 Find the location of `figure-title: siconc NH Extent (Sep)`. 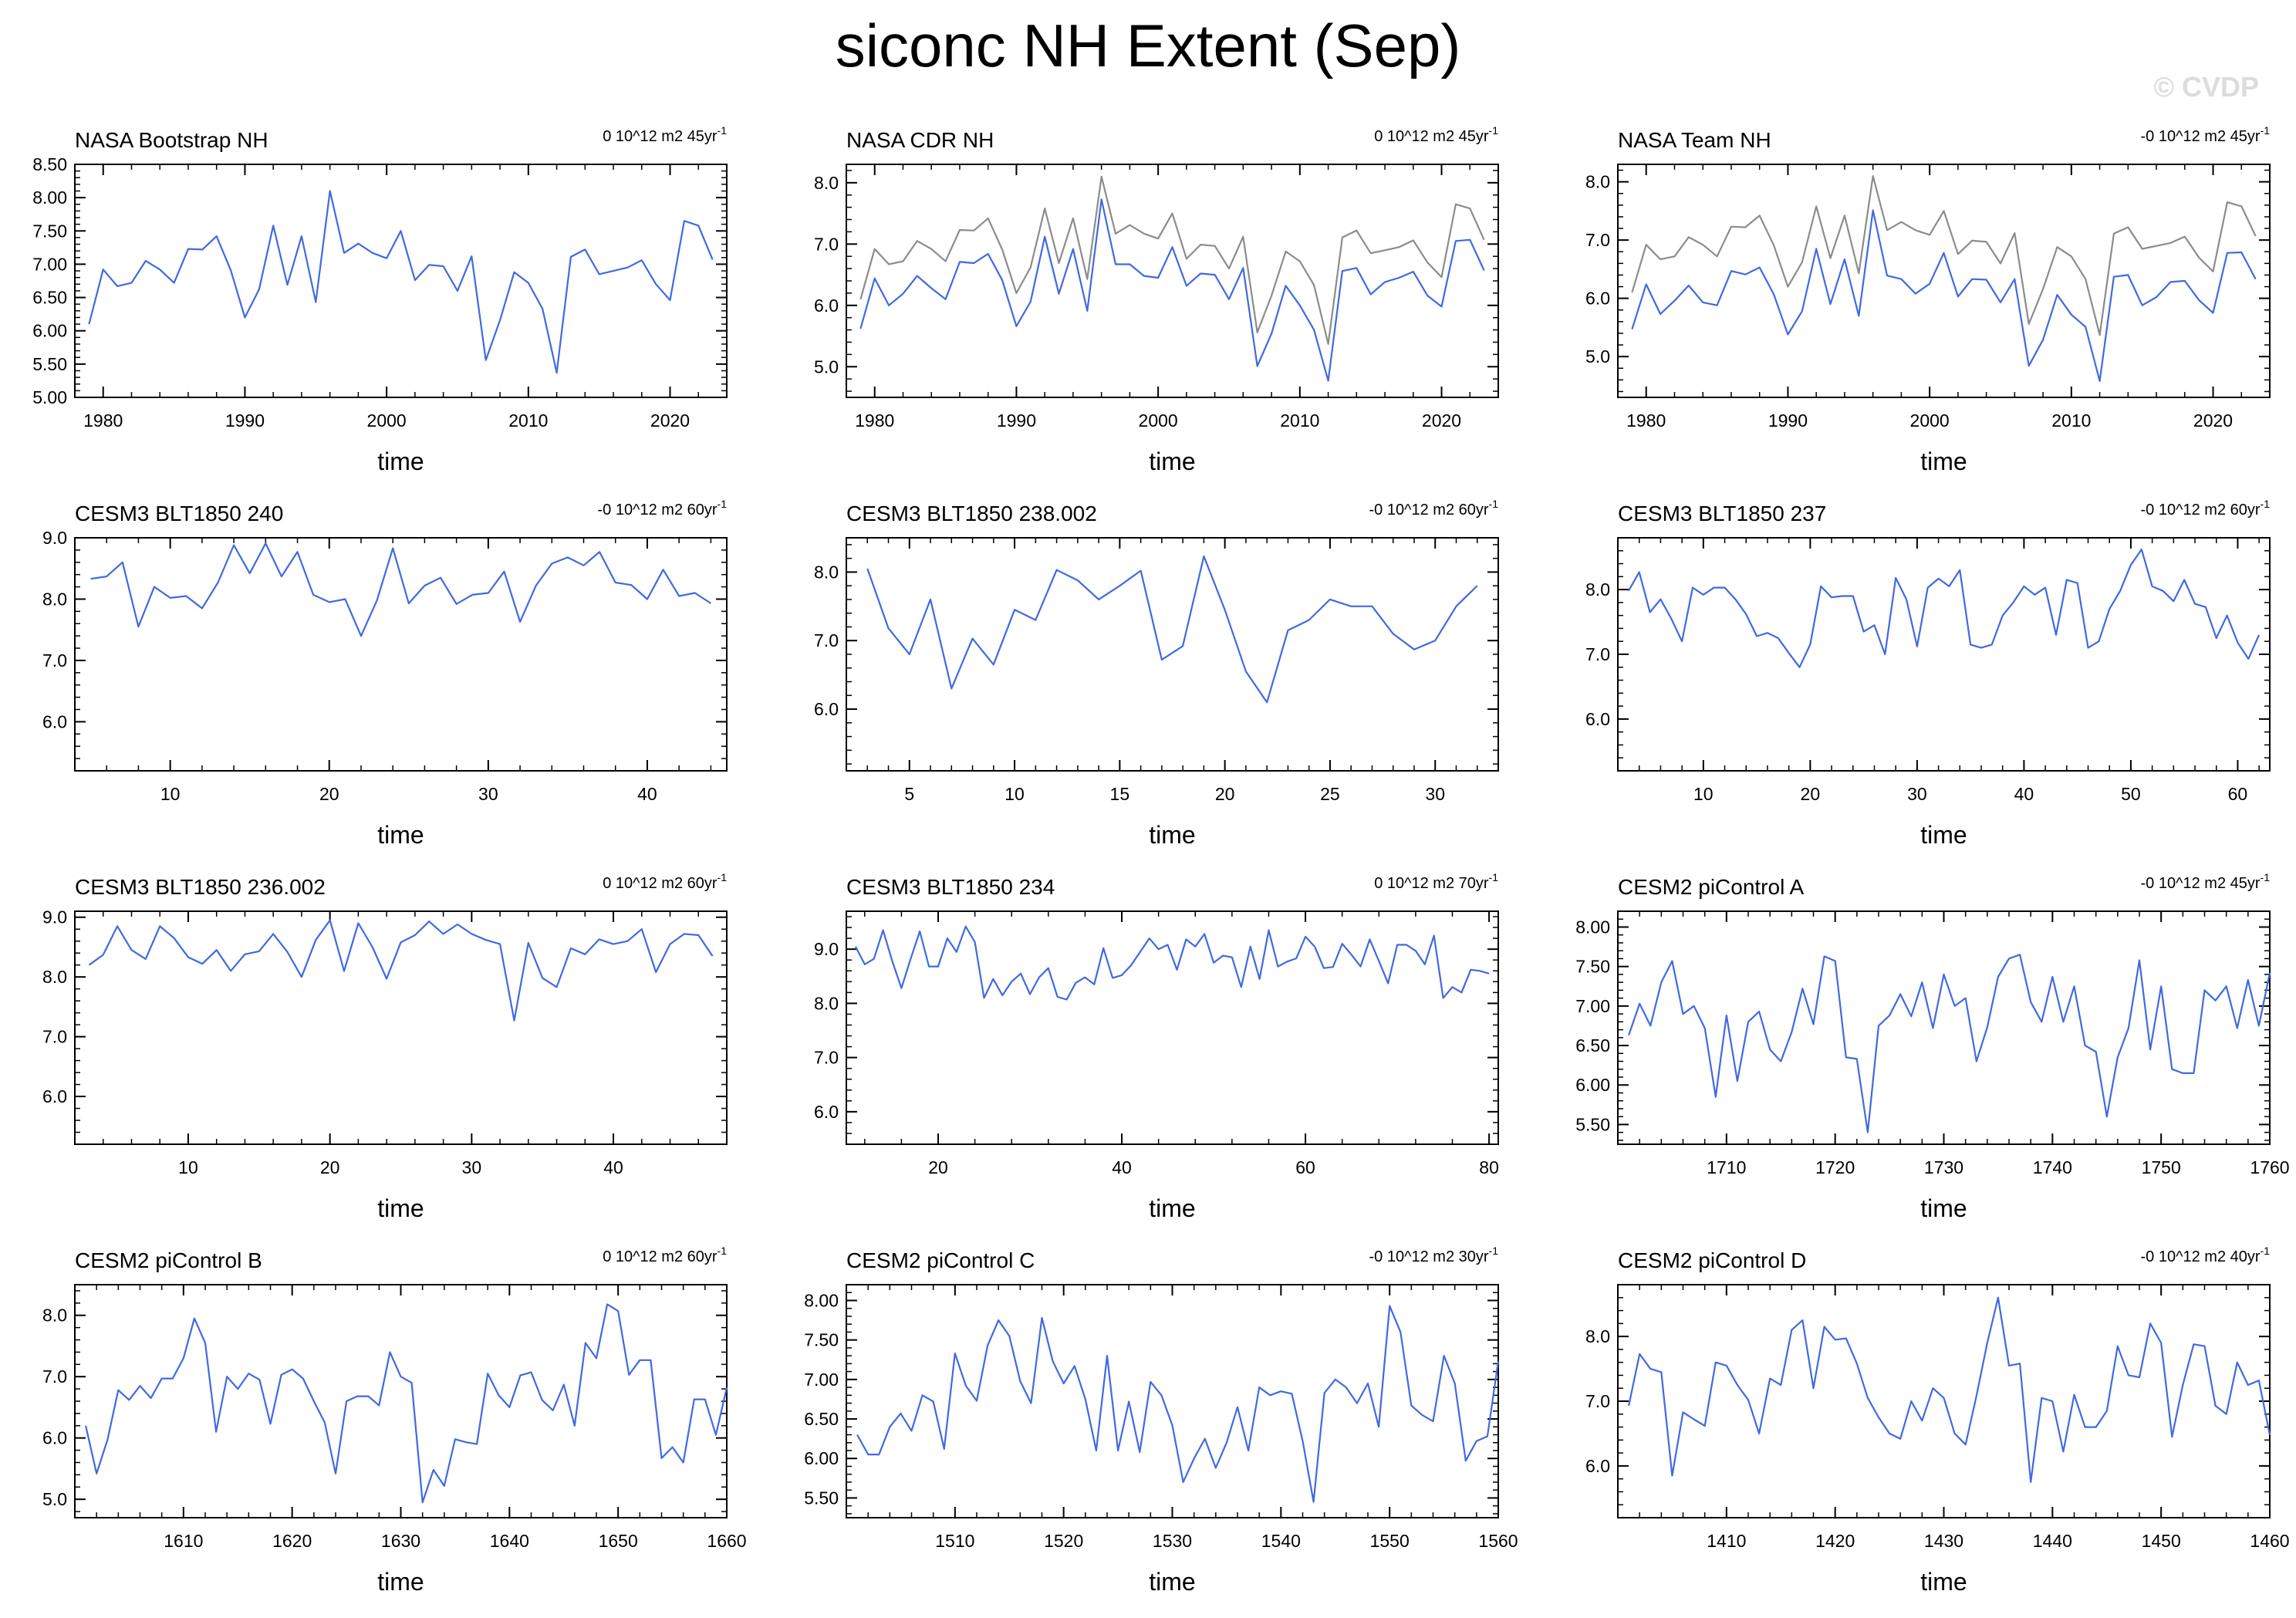

figure-title: siconc NH Extent (Sep) is located at coordinates (1148, 45).